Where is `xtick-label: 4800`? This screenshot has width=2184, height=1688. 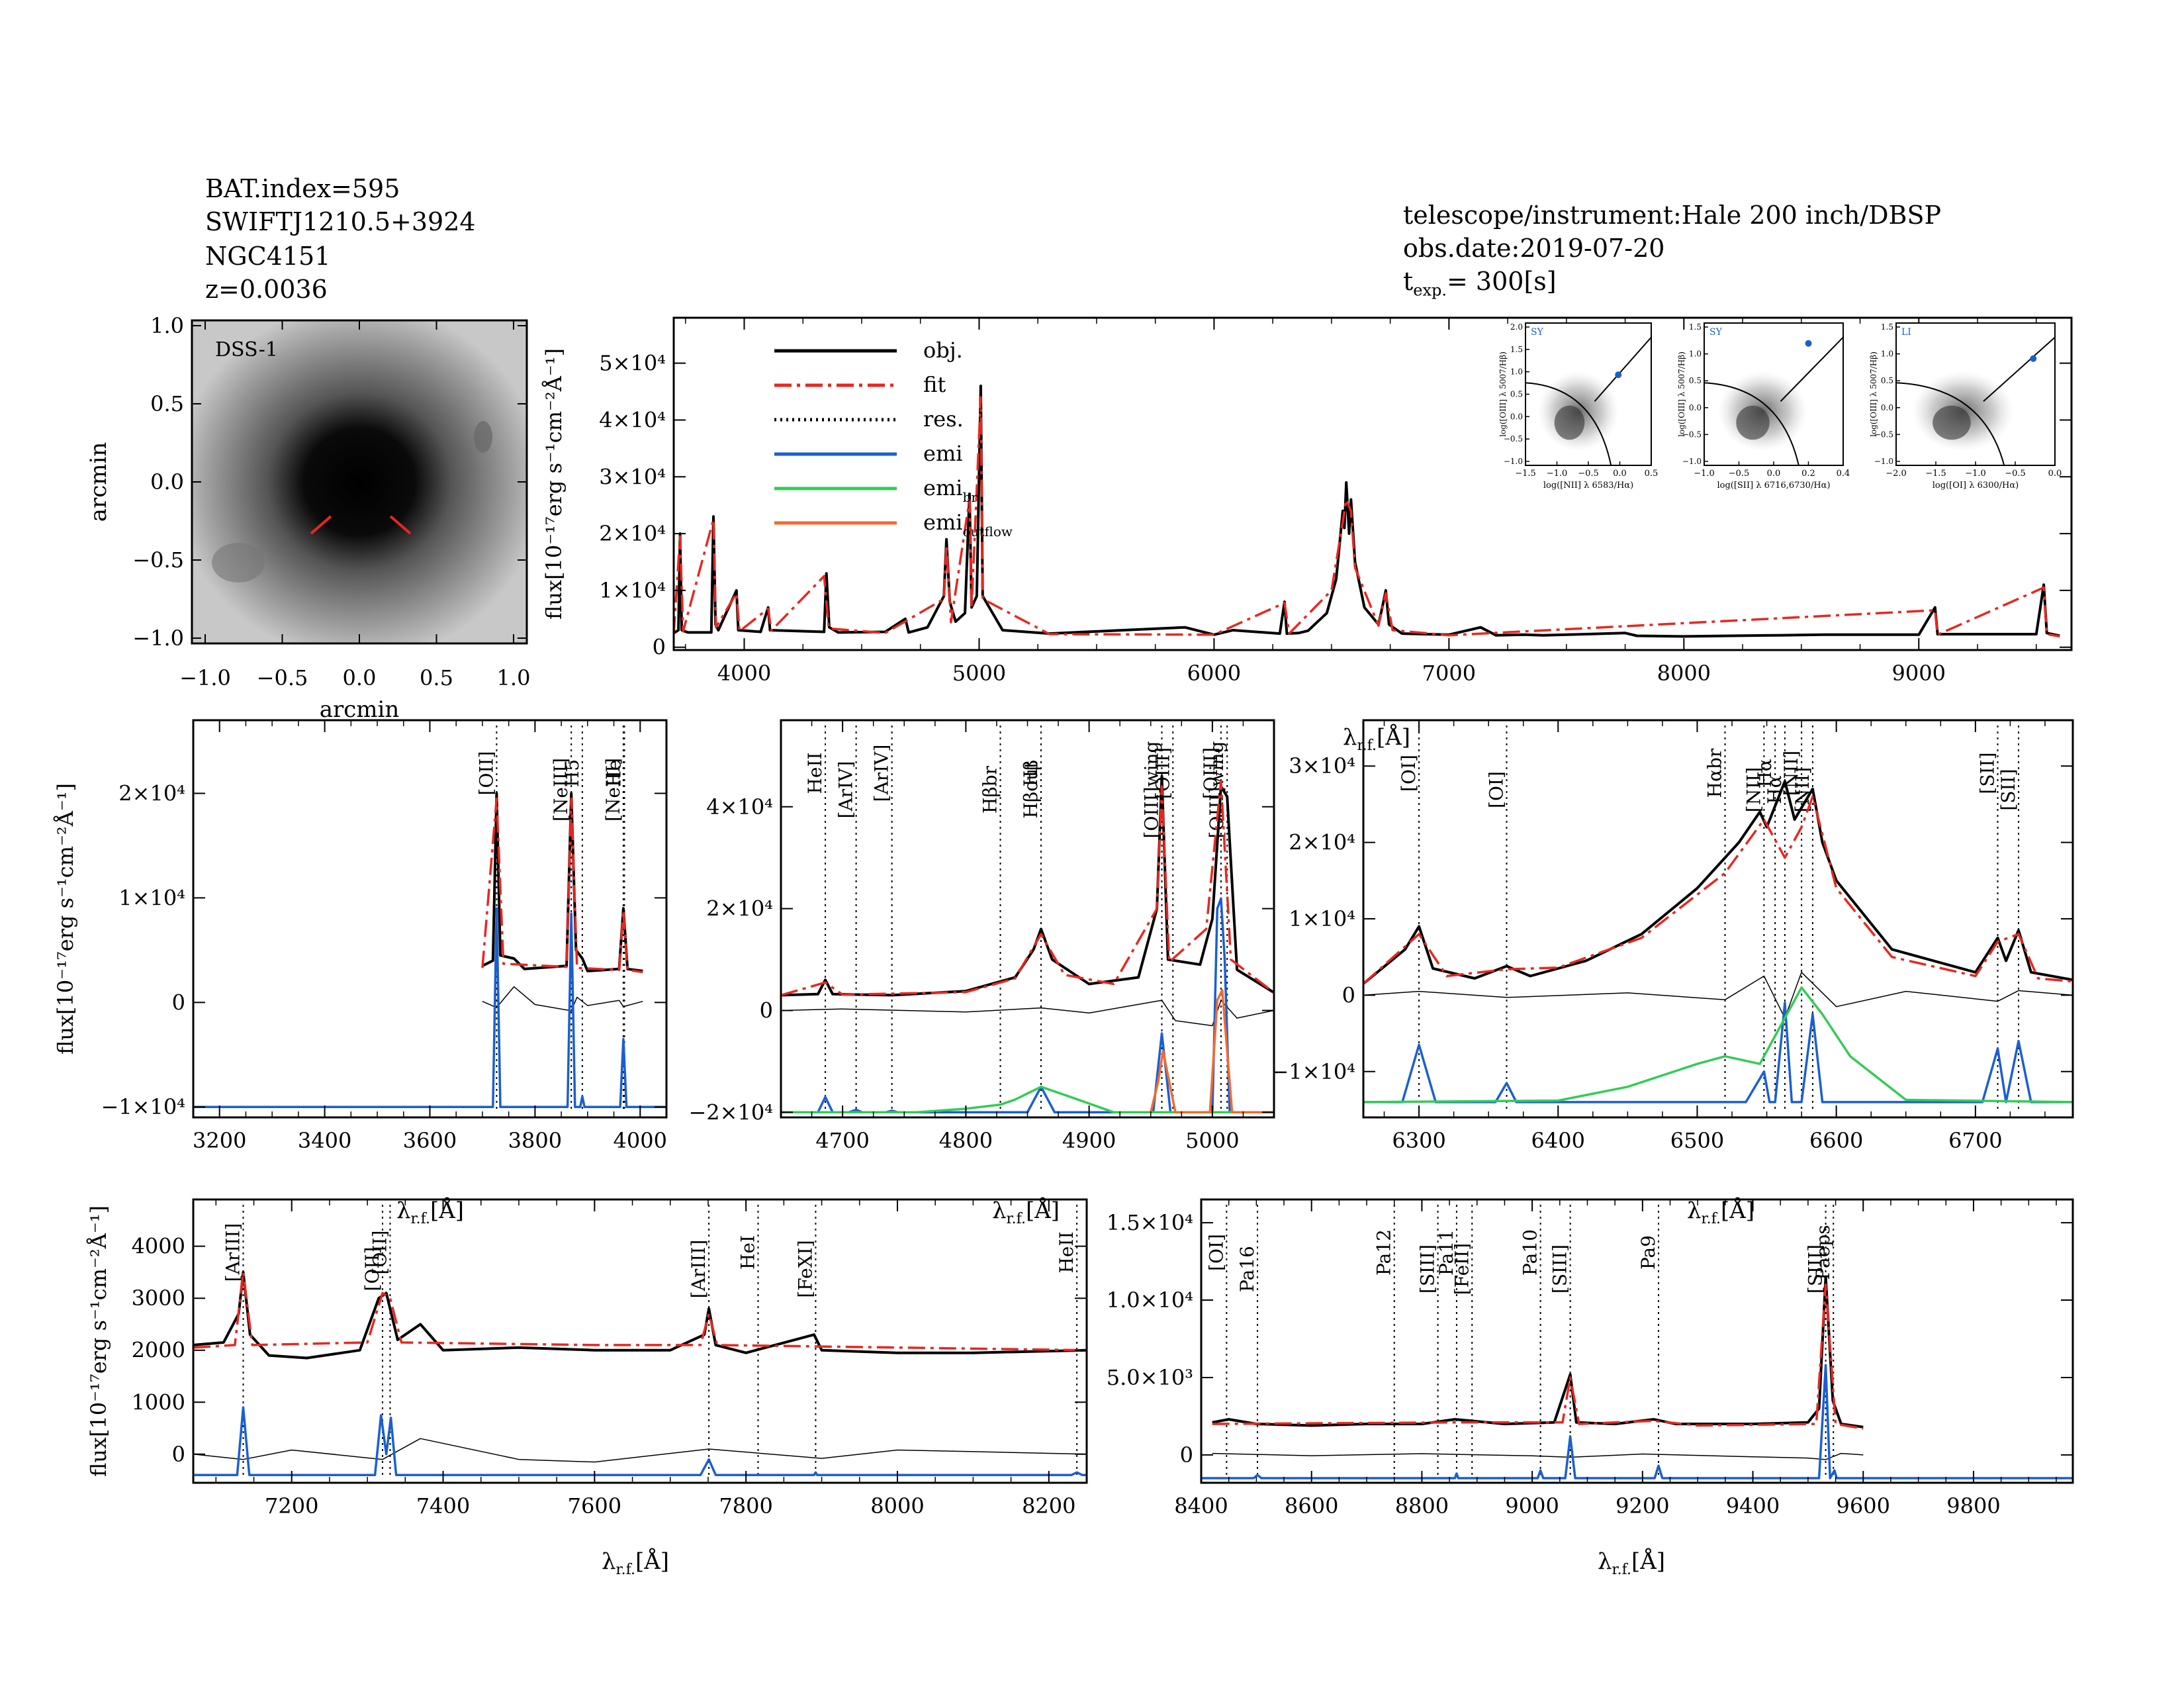
xtick-label: 4800 is located at coordinates (966, 1140).